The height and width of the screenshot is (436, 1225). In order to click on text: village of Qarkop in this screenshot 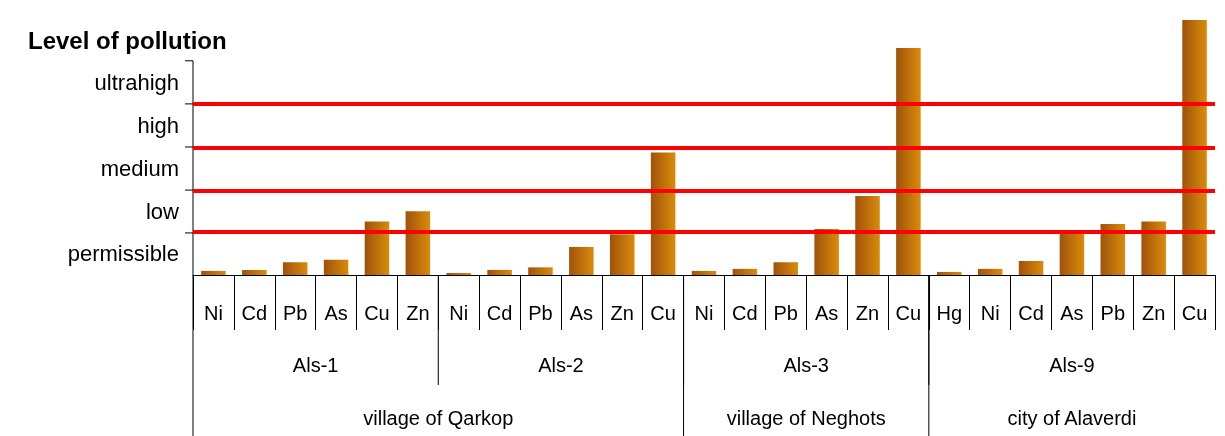, I will do `click(438, 418)`.